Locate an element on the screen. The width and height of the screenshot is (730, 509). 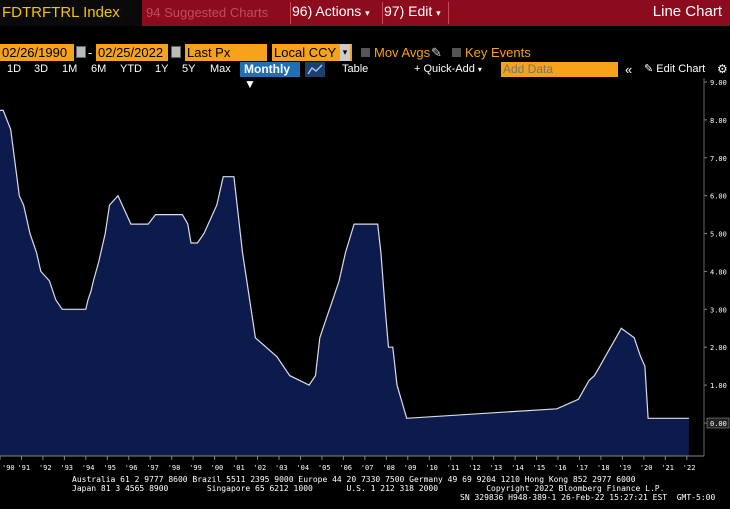
x-tick-label: '15 is located at coordinates (539, 468).